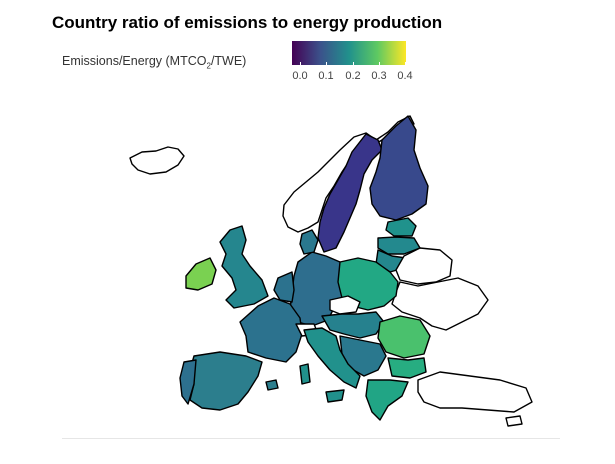 The width and height of the screenshot is (615, 464). Describe the element at coordinates (407, 368) in the screenshot. I see `country-bulgaria` at that location.